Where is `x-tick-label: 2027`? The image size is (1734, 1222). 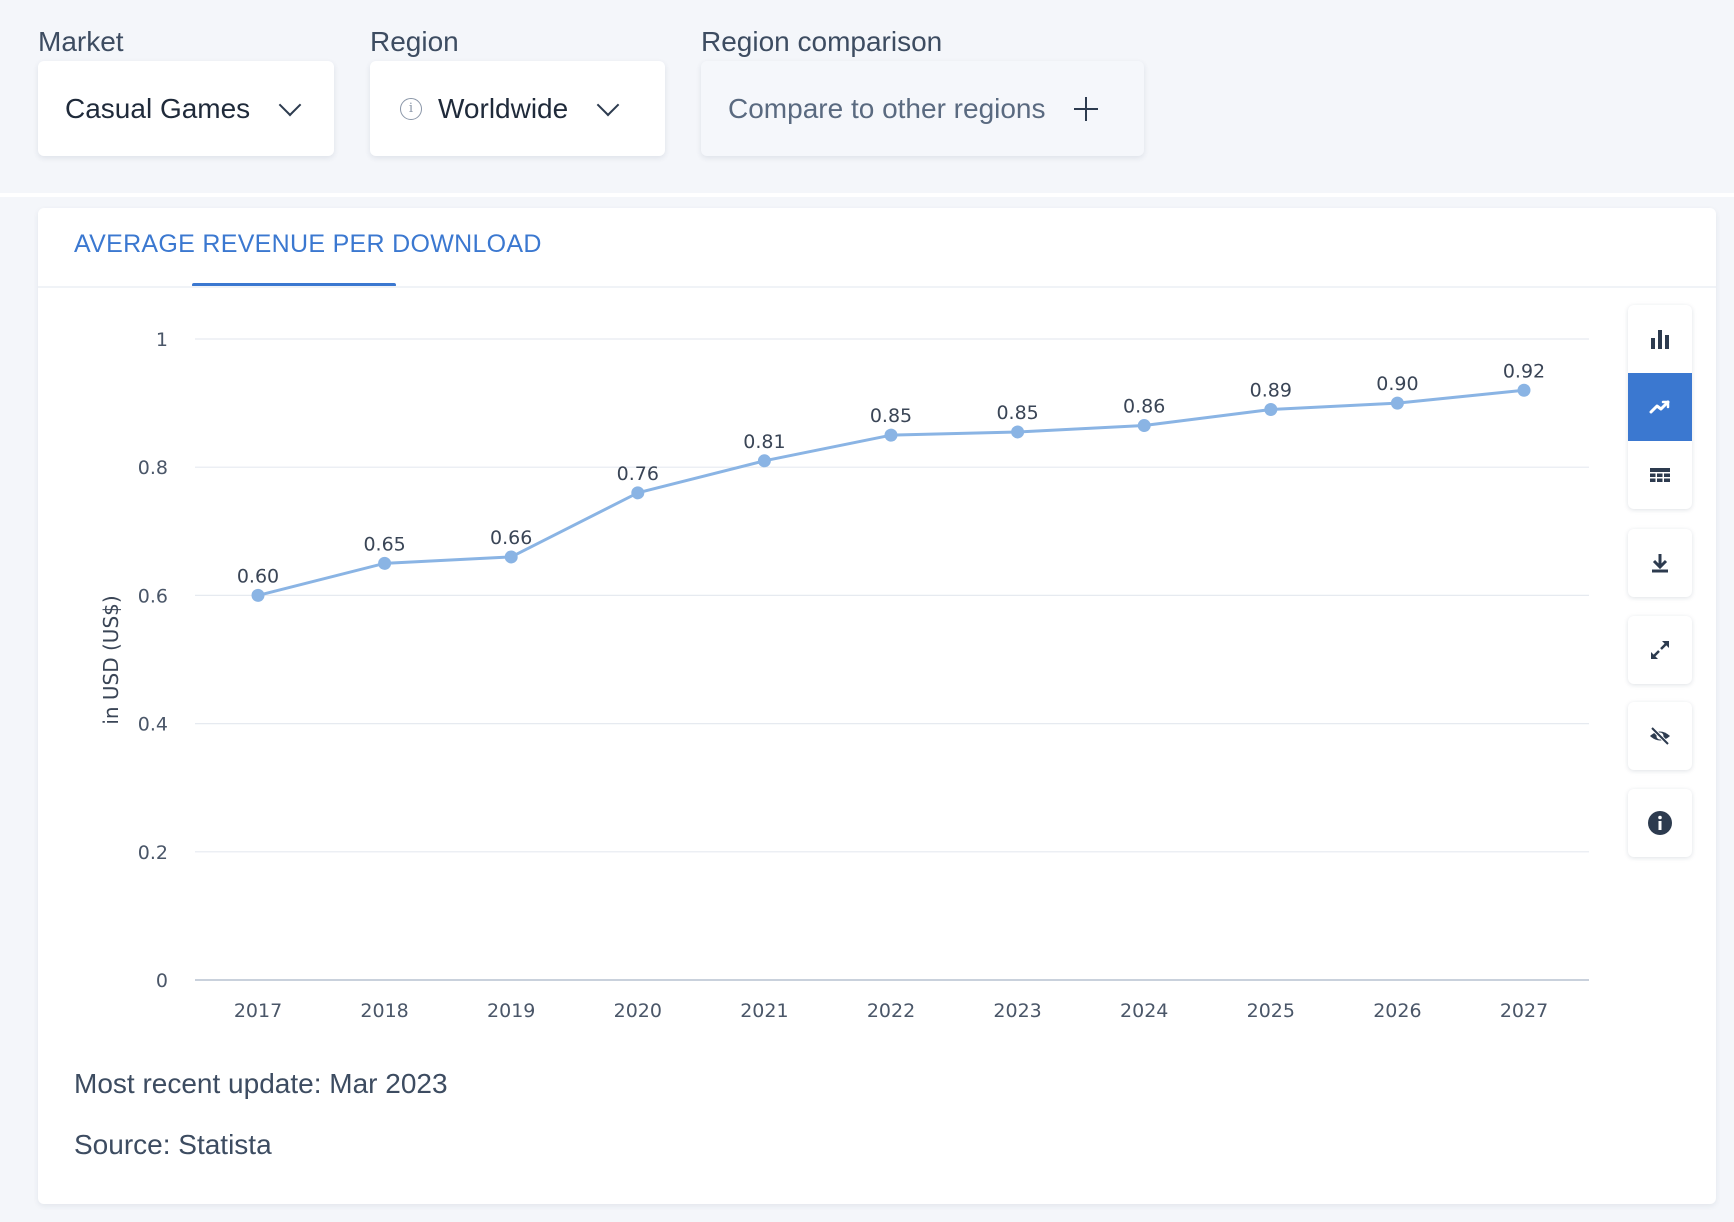
x-tick-label: 2027 is located at coordinates (1524, 1011).